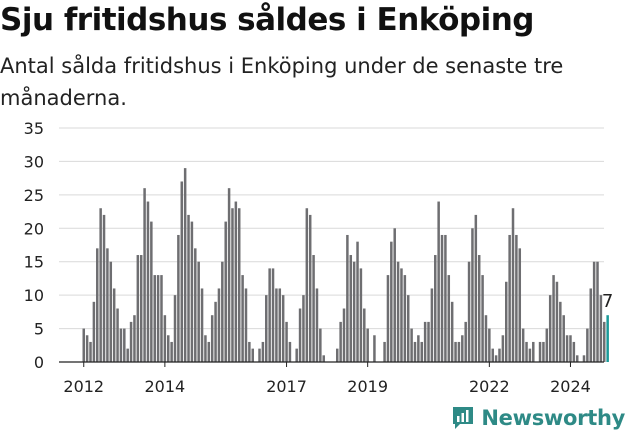 This screenshot has width=631, height=439. What do you see at coordinates (39, 362) in the screenshot?
I see `y-tick-label: 0` at bounding box center [39, 362].